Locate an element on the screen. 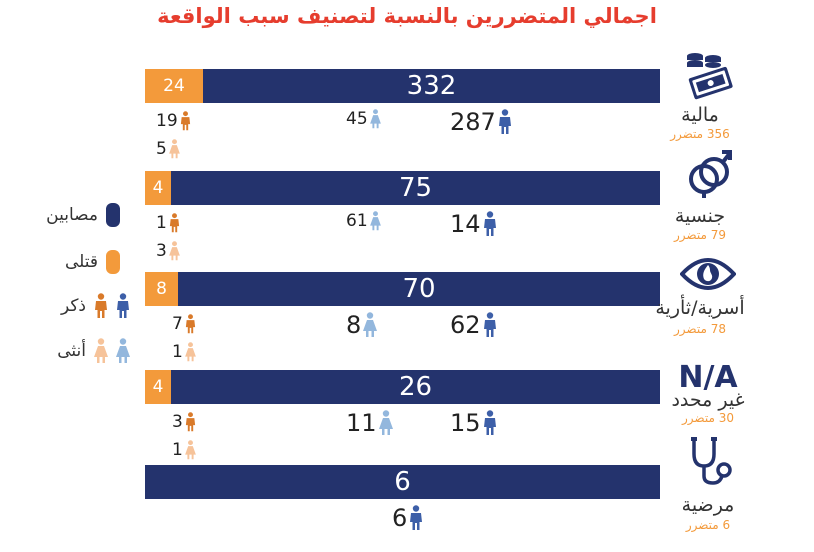 The height and width of the screenshot is (552, 814). legend-killed-swatch is located at coordinates (113, 262).